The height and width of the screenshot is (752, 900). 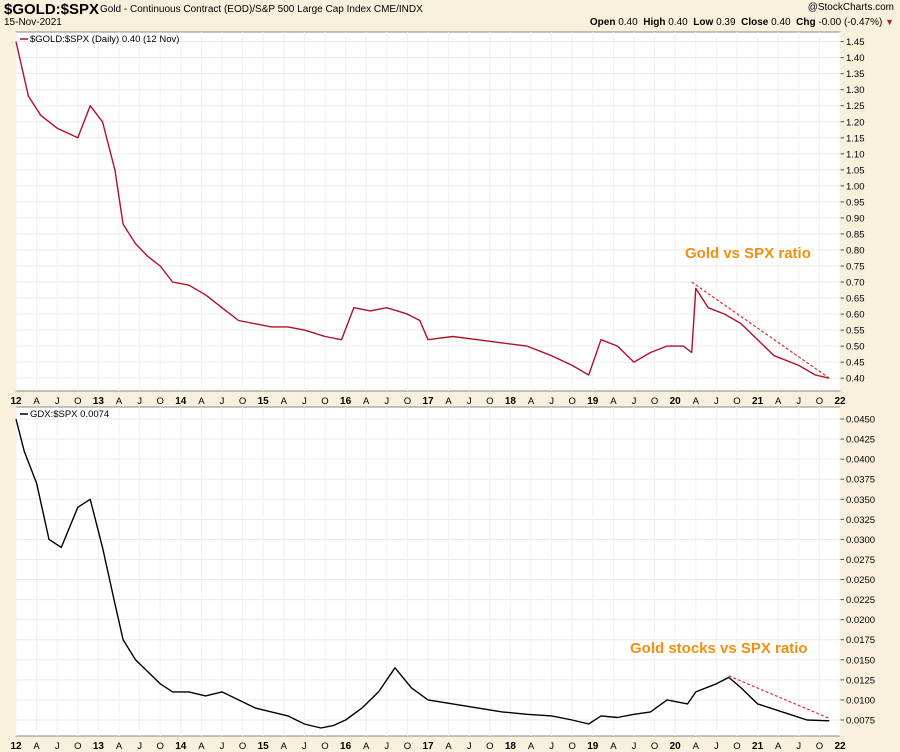 What do you see at coordinates (16, 401) in the screenshot?
I see `x-tick-label: 12` at bounding box center [16, 401].